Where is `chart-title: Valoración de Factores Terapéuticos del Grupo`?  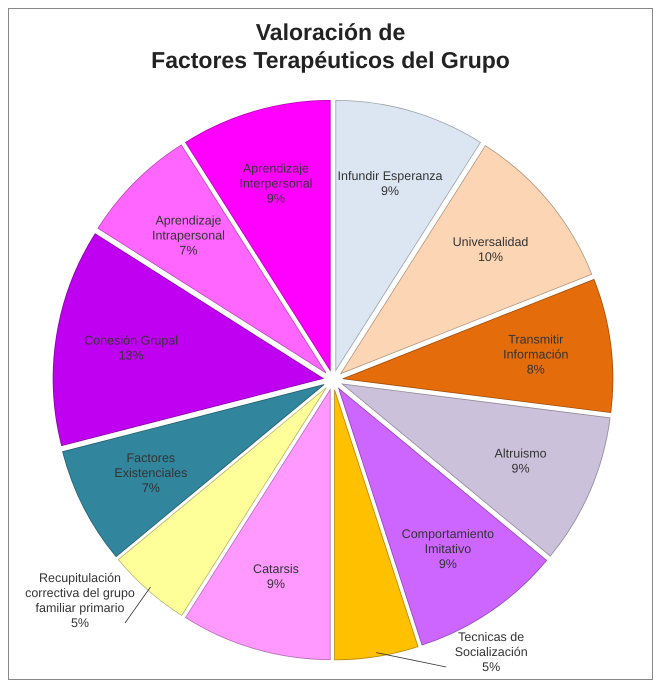 chart-title: Valoración de Factores Terapéuticos del Grupo is located at coordinates (330, 46).